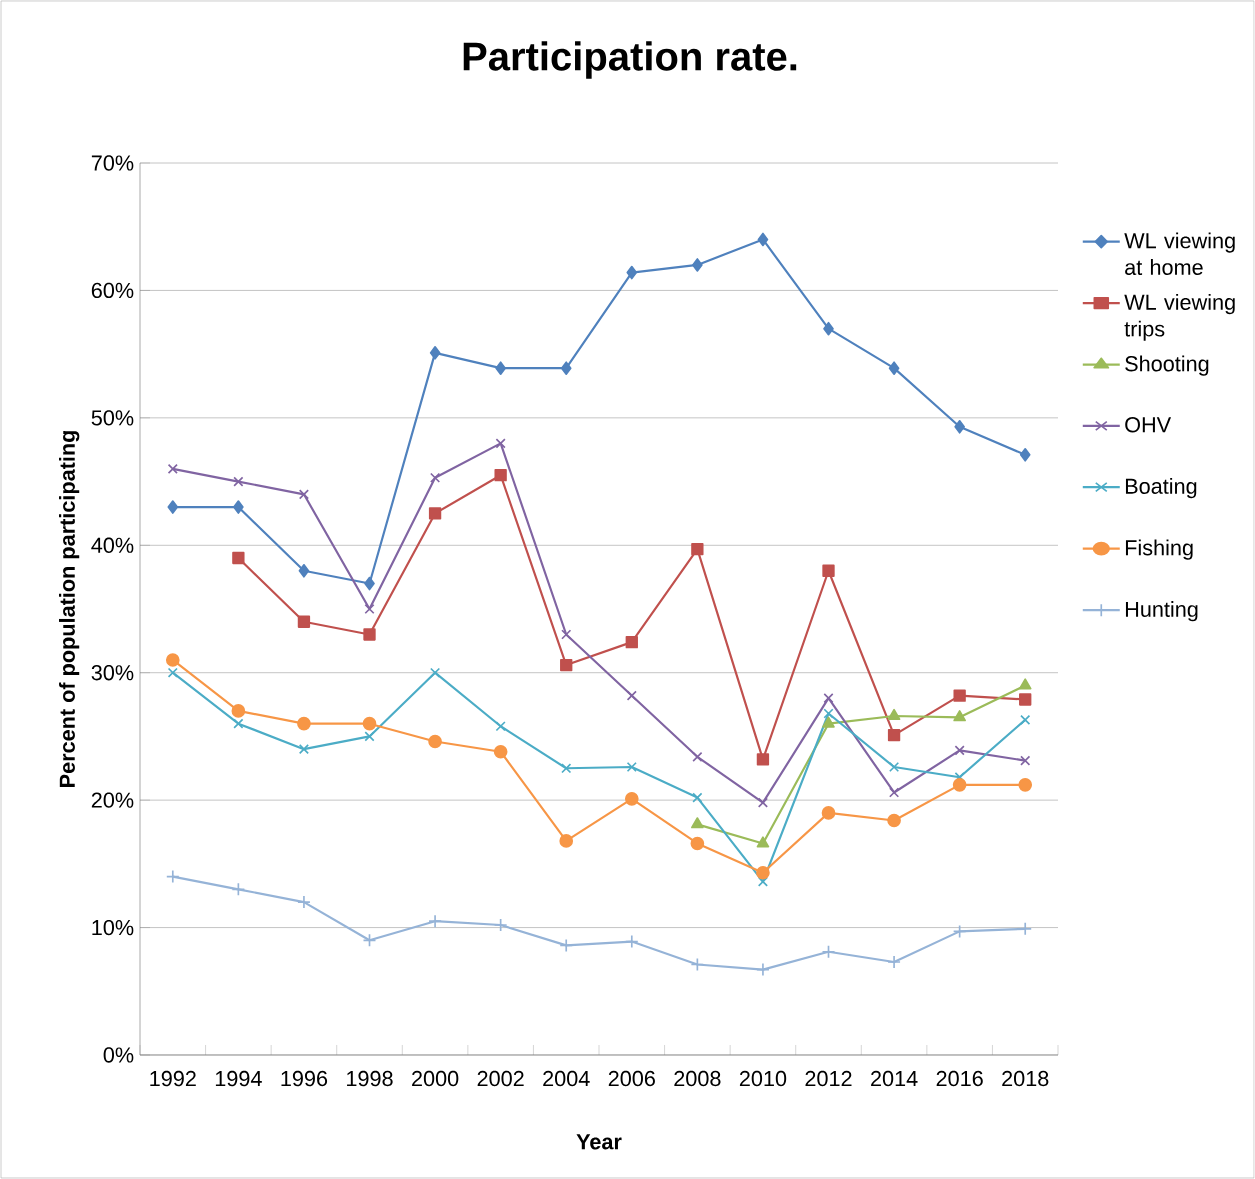  I want to click on chart-title: Participation rate., so click(630, 60).